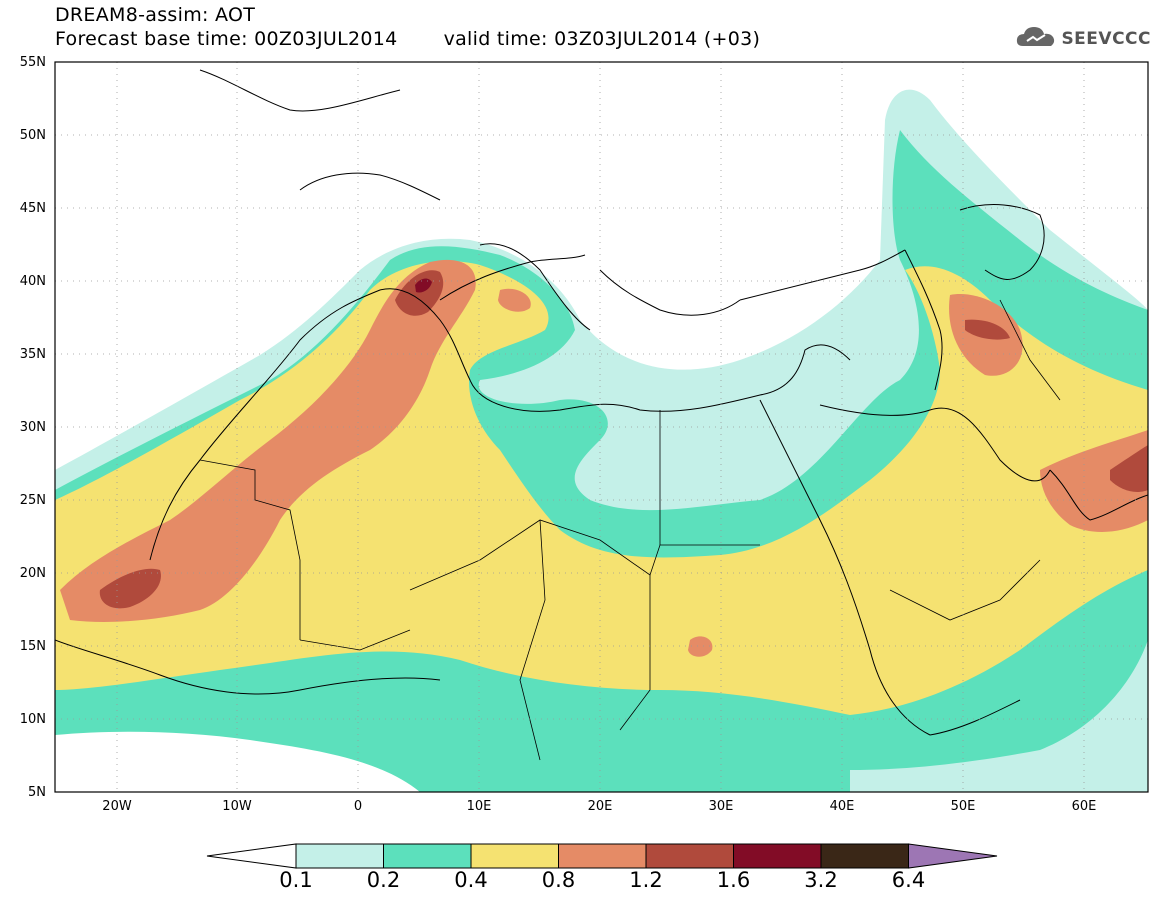 This screenshot has width=1165, height=905. I want to click on lon-label-50e: 50E, so click(963, 806).